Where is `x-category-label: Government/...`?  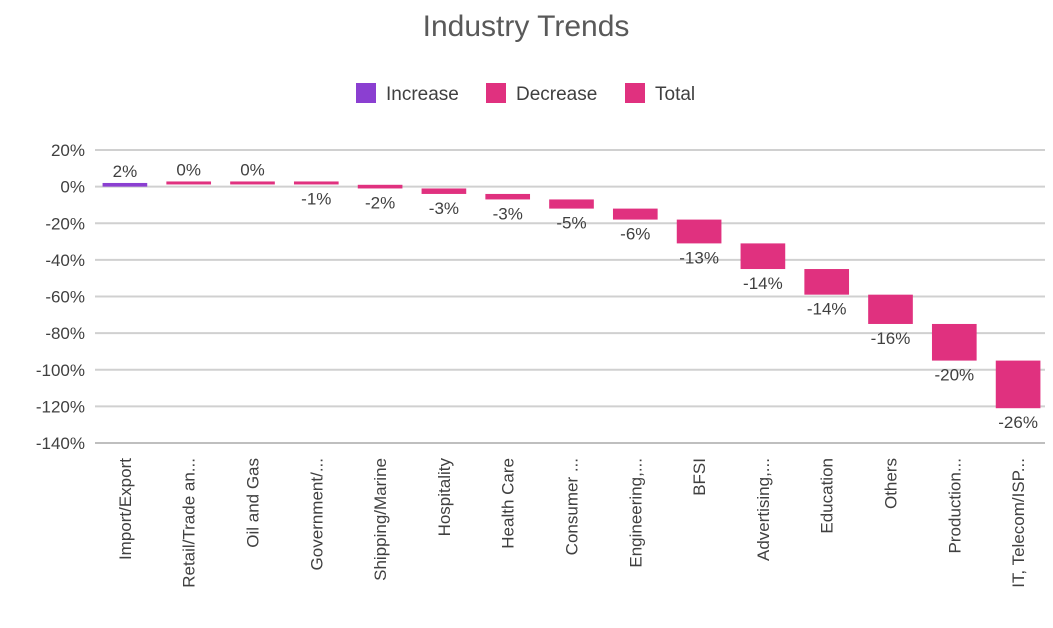
x-category-label: Government/... is located at coordinates (316, 514).